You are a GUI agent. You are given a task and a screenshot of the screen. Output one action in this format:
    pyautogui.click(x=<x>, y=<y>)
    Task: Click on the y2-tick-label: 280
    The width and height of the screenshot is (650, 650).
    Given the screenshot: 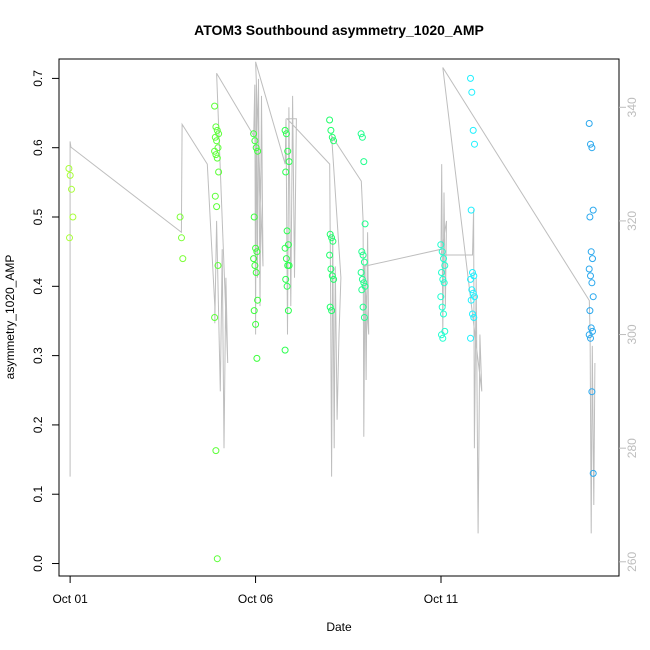 What is the action you would take?
    pyautogui.click(x=632, y=448)
    